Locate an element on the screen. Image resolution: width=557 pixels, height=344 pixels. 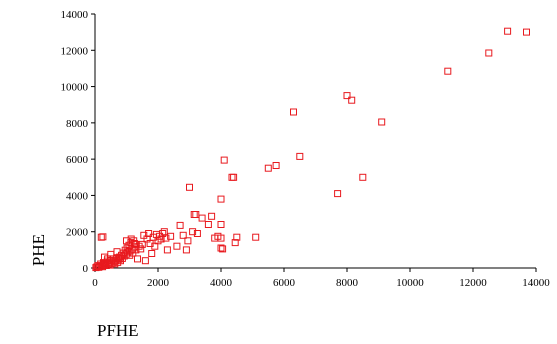
y-tick-label: 8000 is located at coordinates (77, 124).